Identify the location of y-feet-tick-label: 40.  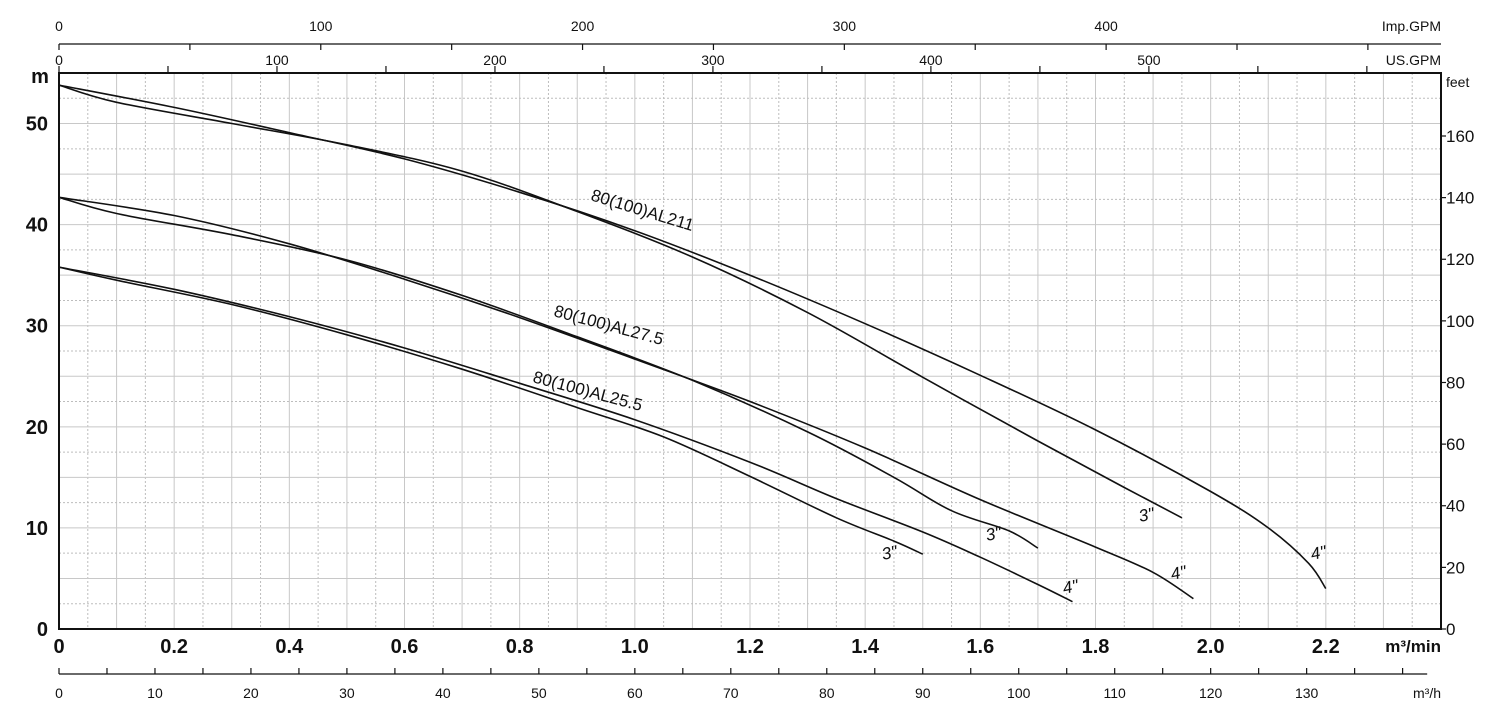
(1455, 506).